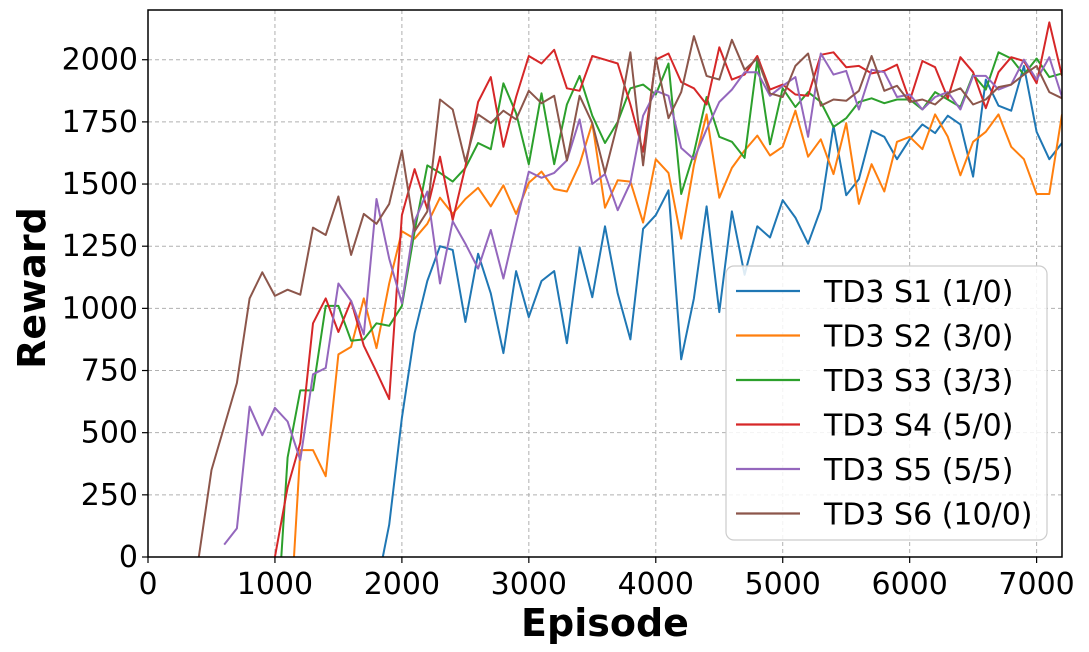 This screenshot has height=652, width=1089. What do you see at coordinates (918, 470) in the screenshot?
I see `legend-label-5: TD3 S5 (5/5)` at bounding box center [918, 470].